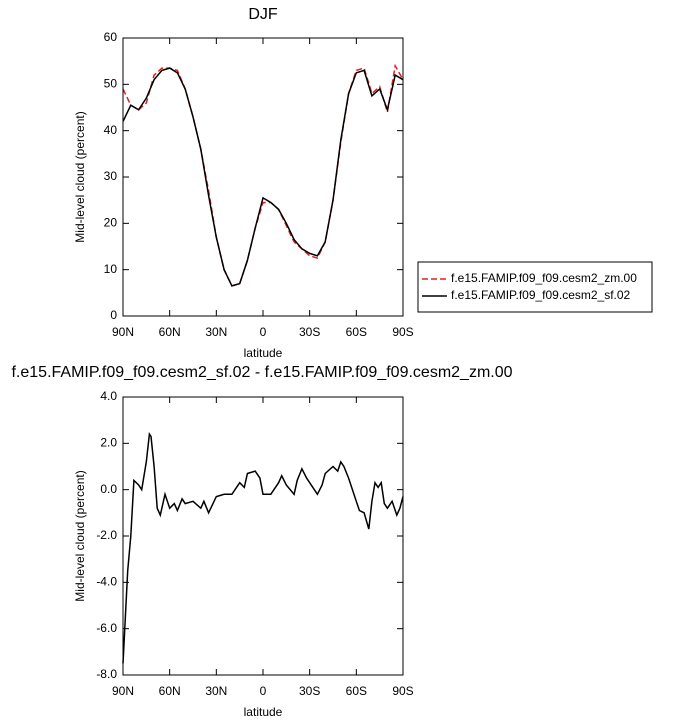  Describe the element at coordinates (111, 176) in the screenshot. I see `y-tick-label: 30` at that location.